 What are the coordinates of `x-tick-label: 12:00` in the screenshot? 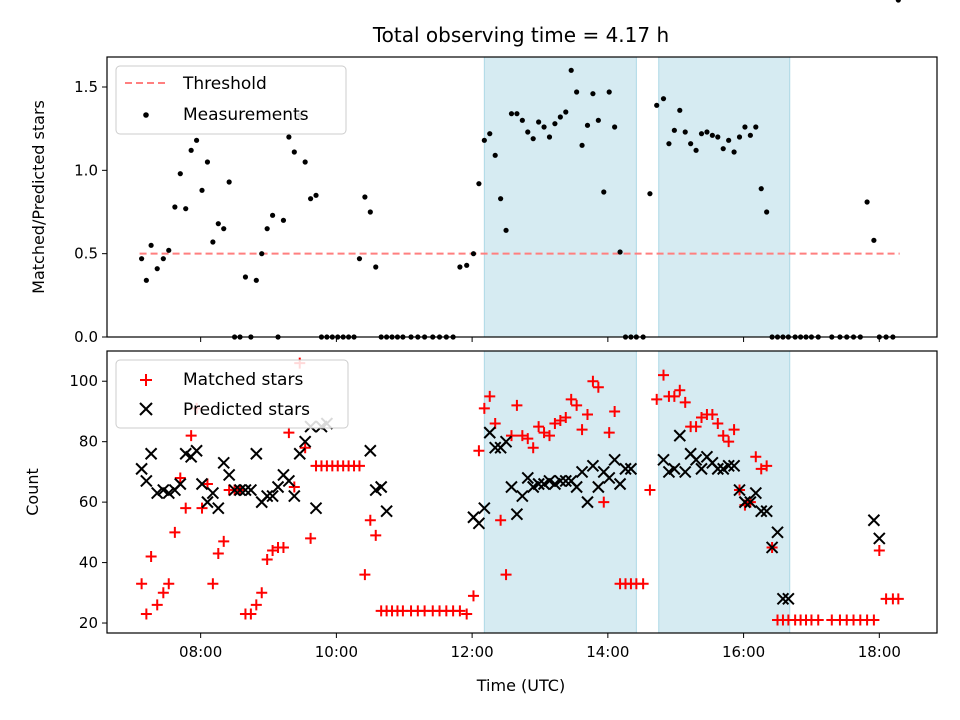 It's located at (472, 652).